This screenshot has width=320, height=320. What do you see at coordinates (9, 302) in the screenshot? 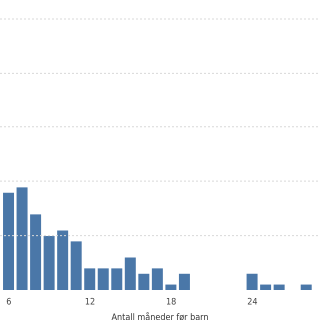
I see `x-tick-label: 6` at bounding box center [9, 302].